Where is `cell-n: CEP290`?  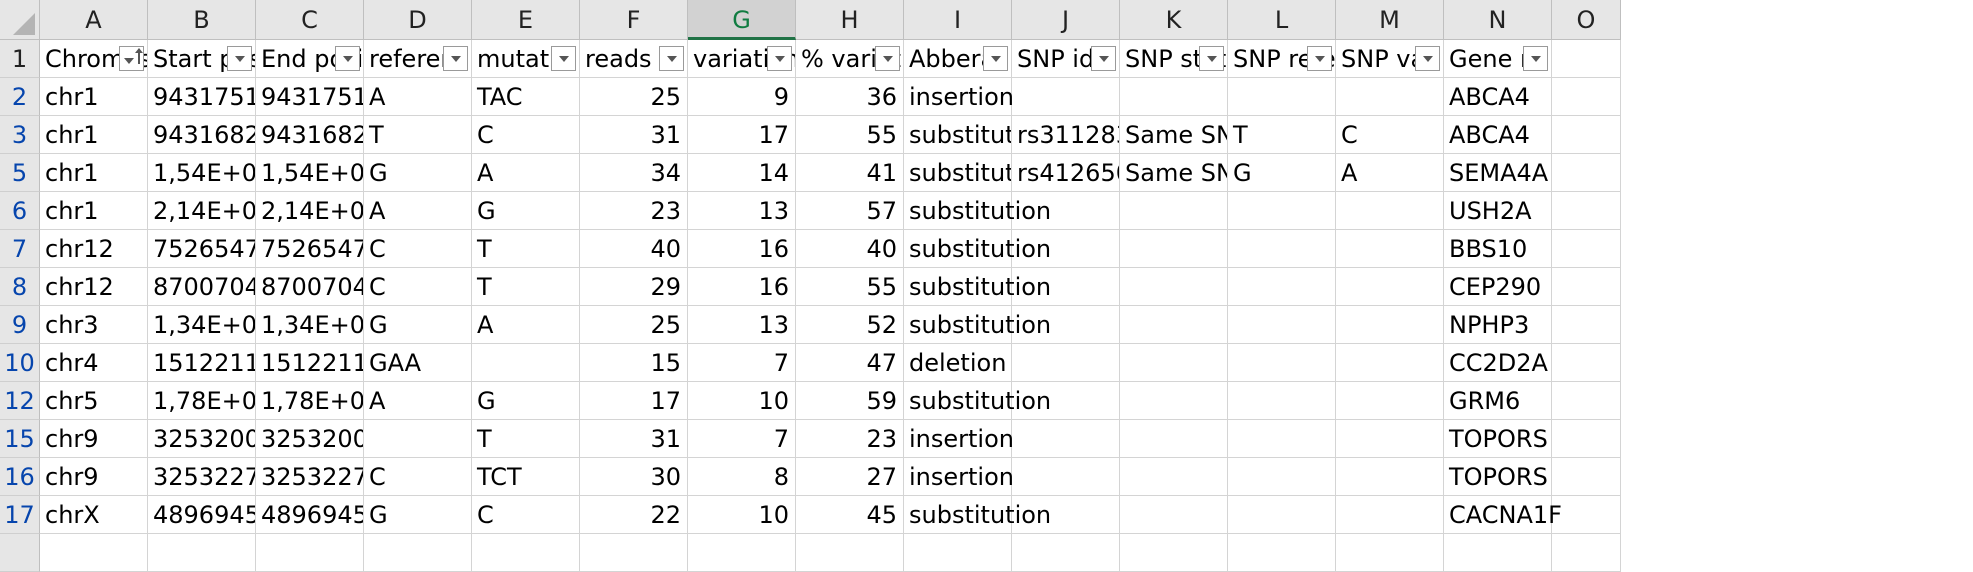 cell-n: CEP290 is located at coordinates (1498, 287).